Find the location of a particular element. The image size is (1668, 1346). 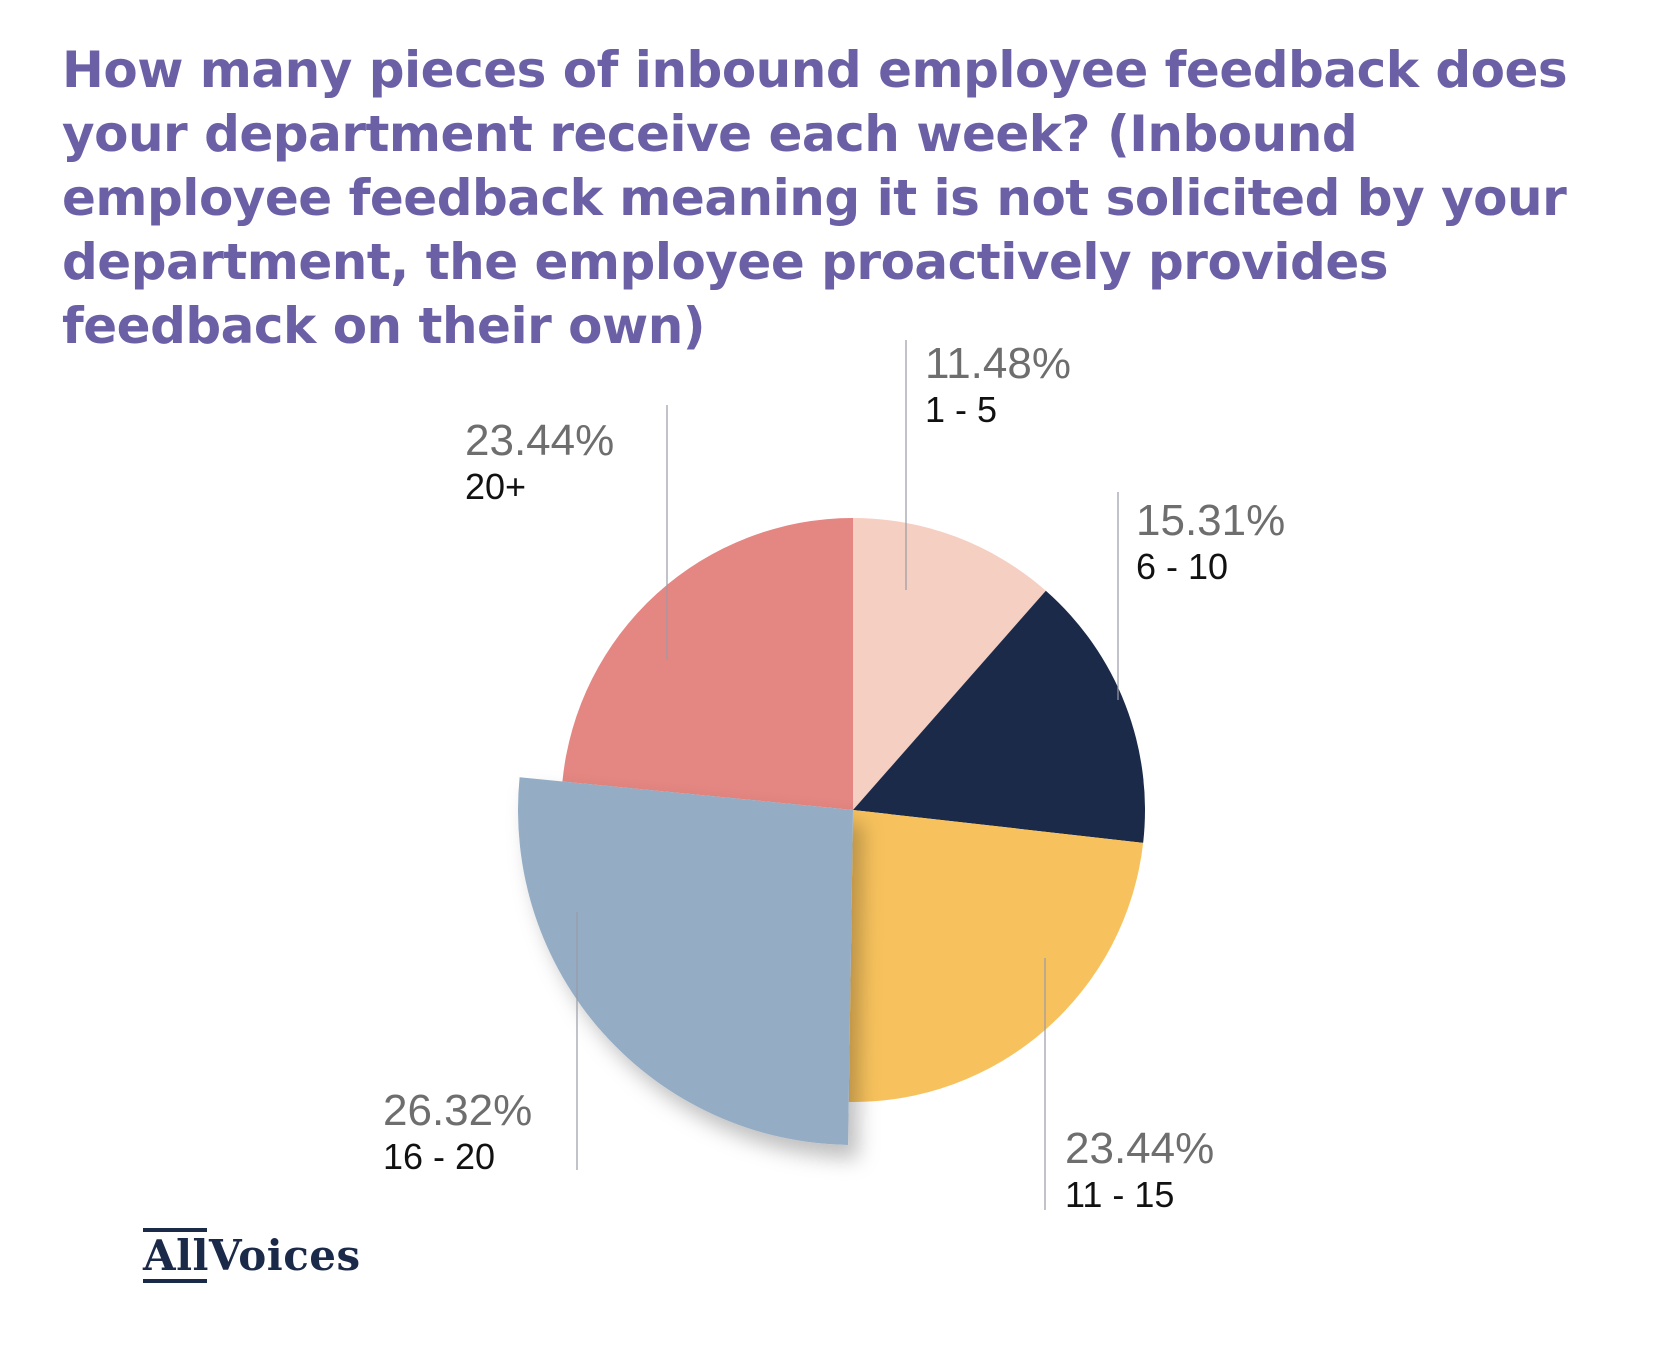

logo-rule-bottom is located at coordinates (175, 1281).